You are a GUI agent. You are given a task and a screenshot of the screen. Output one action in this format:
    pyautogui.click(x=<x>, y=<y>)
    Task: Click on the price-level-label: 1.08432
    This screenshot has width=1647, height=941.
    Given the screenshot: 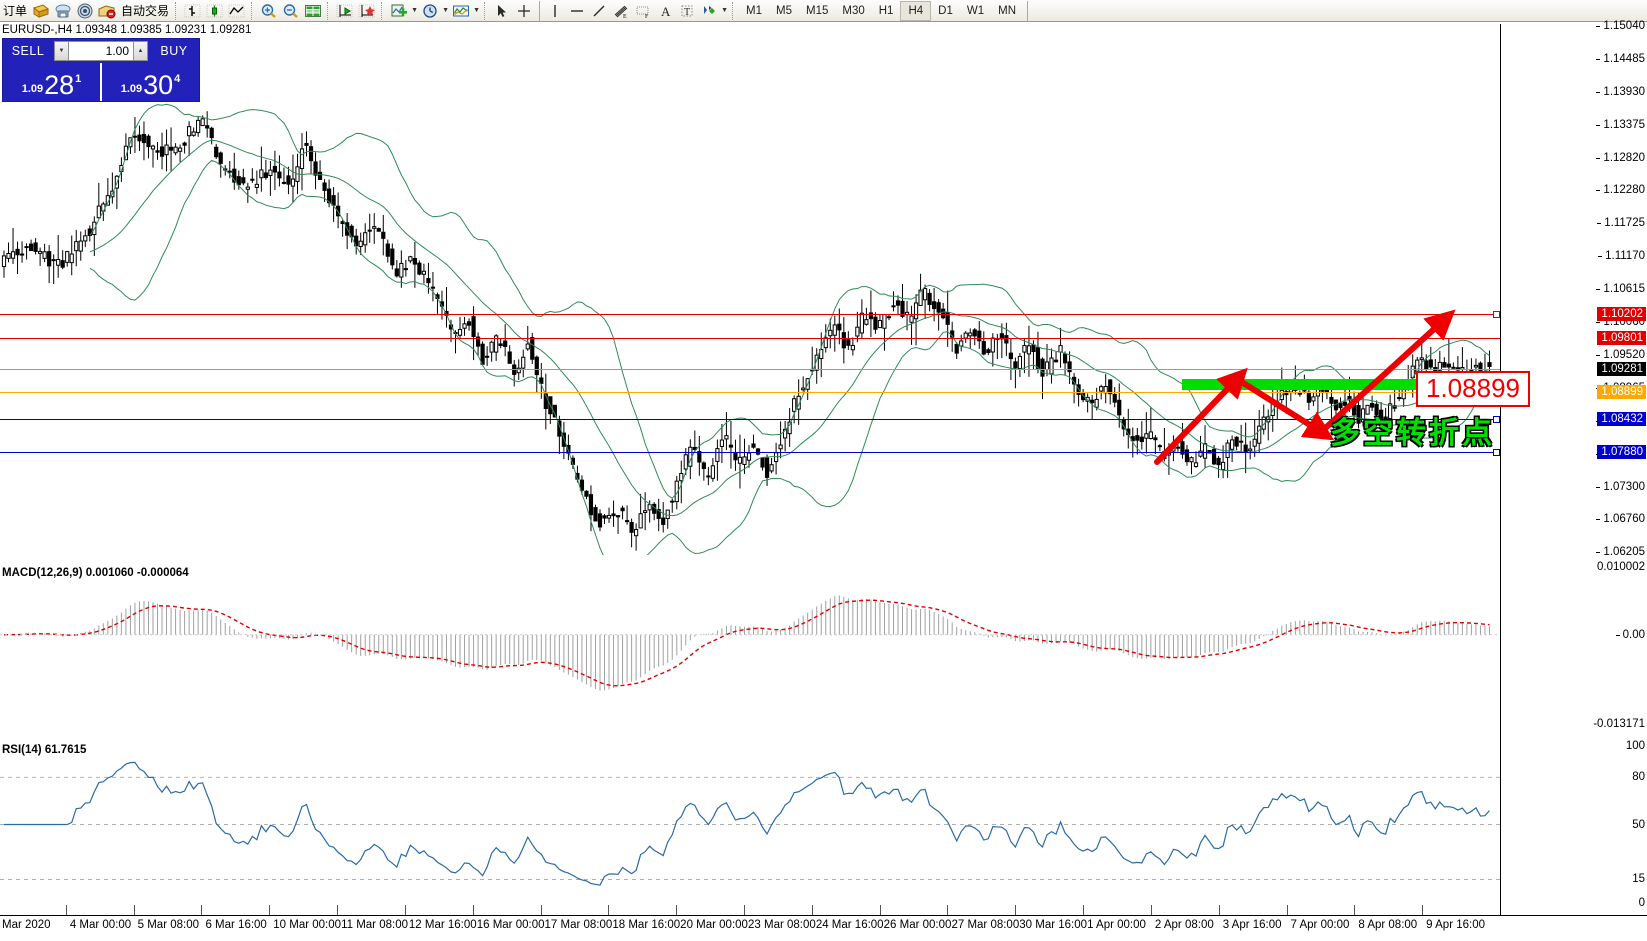 What is the action you would take?
    pyautogui.click(x=1621, y=419)
    